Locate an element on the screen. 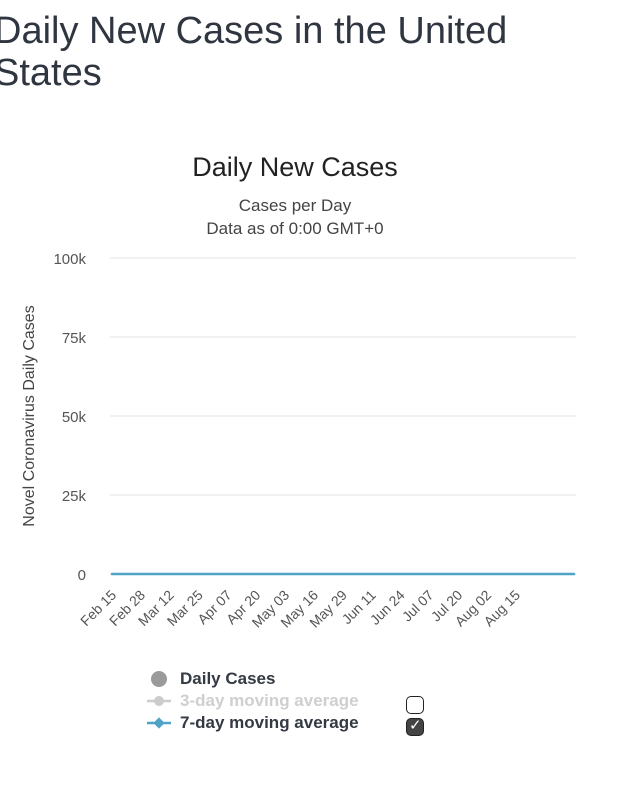 The image size is (644, 800). legend-label-7-day-average: 7-day moving average is located at coordinates (269, 722).